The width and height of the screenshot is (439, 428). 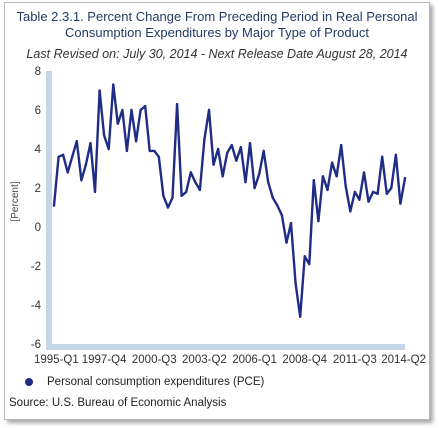 What do you see at coordinates (225, 347) in the screenshot?
I see `x-axis` at bounding box center [225, 347].